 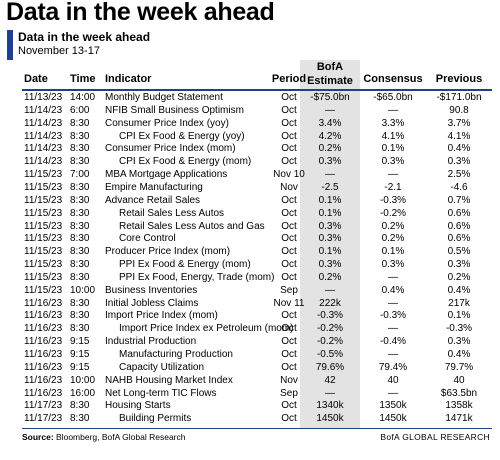 What do you see at coordinates (289, 79) in the screenshot?
I see `column-header: Period` at bounding box center [289, 79].